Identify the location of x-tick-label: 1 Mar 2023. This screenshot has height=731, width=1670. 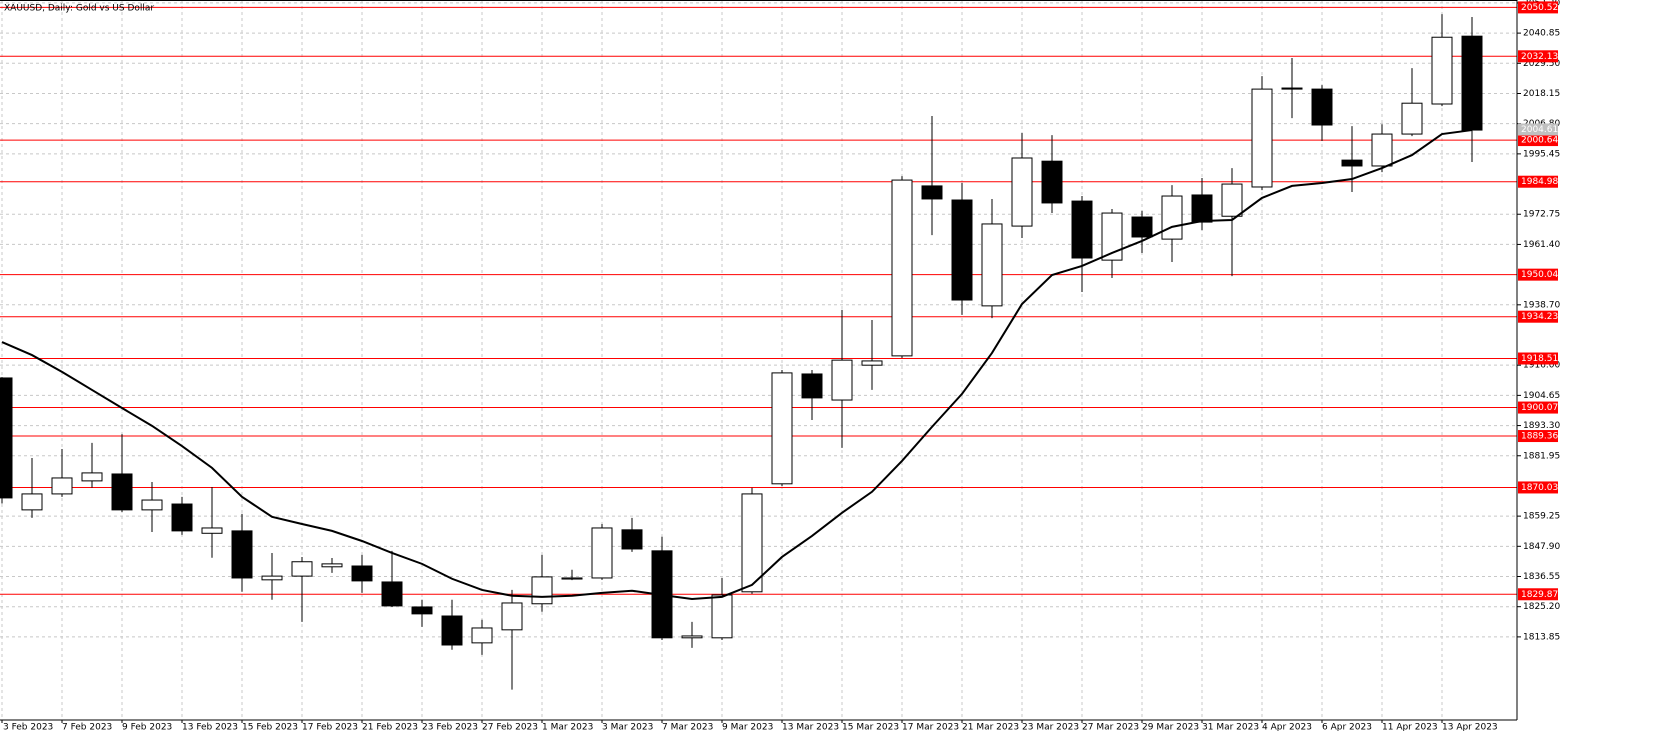
(567, 727).